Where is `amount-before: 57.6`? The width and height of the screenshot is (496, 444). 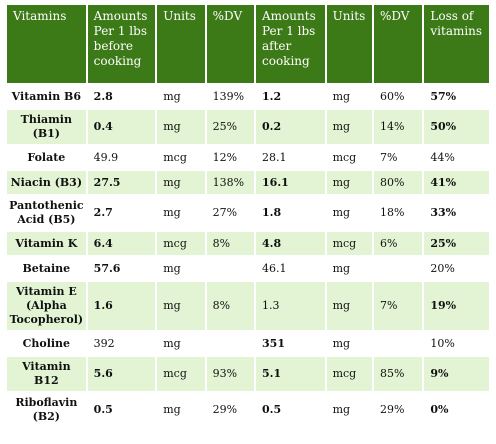
amount-before: 57.6 is located at coordinates (121, 268).